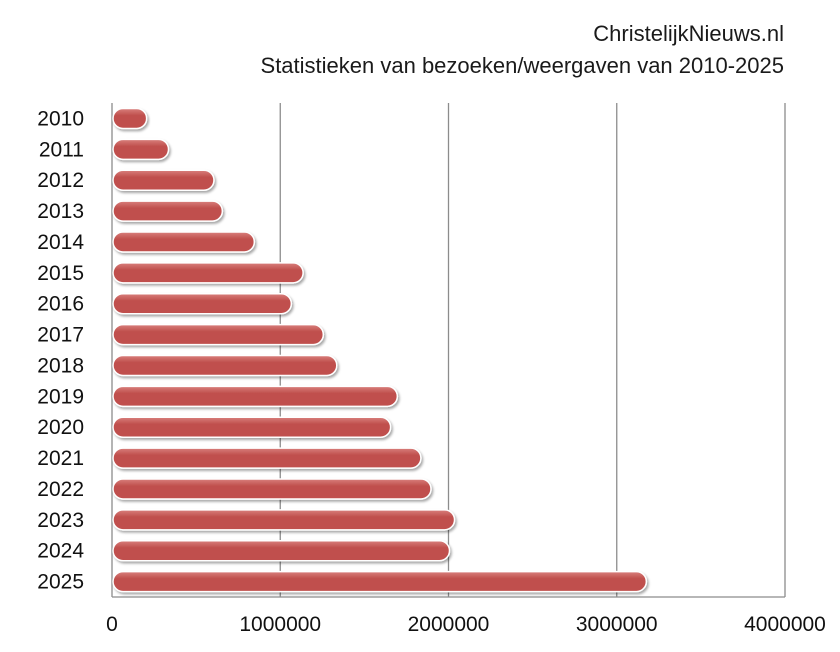  What do you see at coordinates (112, 624) in the screenshot?
I see `x-tick-label-0: 0` at bounding box center [112, 624].